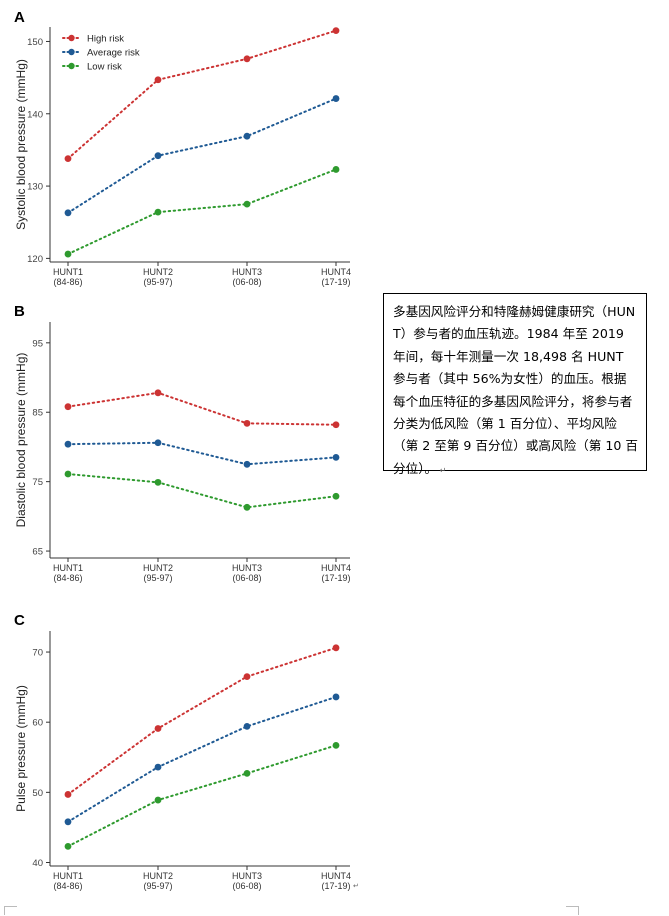 This screenshot has width=669, height=916. Describe the element at coordinates (19, 311) in the screenshot. I see `panel-letter: B` at that location.